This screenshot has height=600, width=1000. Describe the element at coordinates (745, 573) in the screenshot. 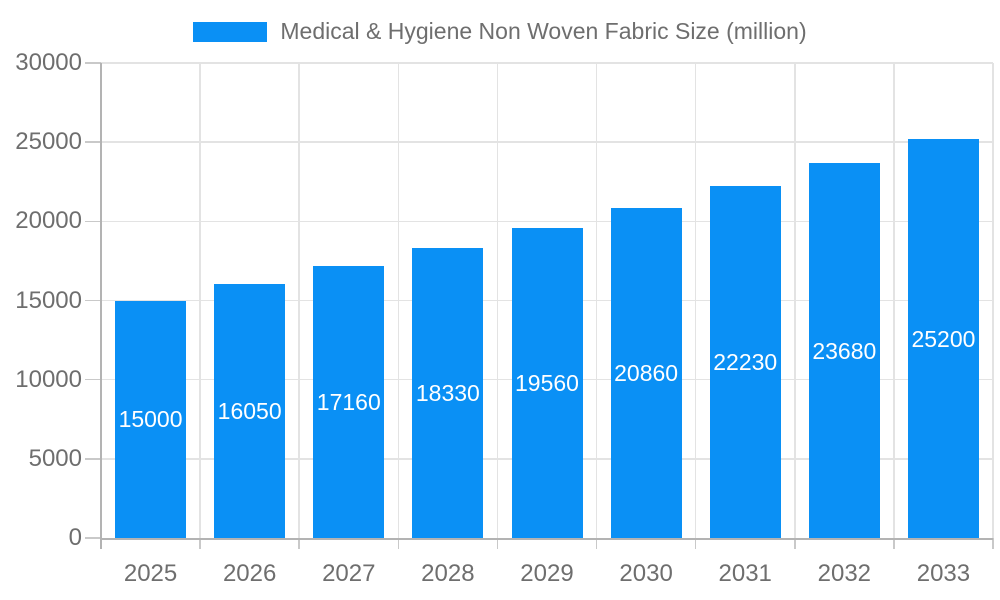

I see `x-axis-label-2031: 2031` at that location.